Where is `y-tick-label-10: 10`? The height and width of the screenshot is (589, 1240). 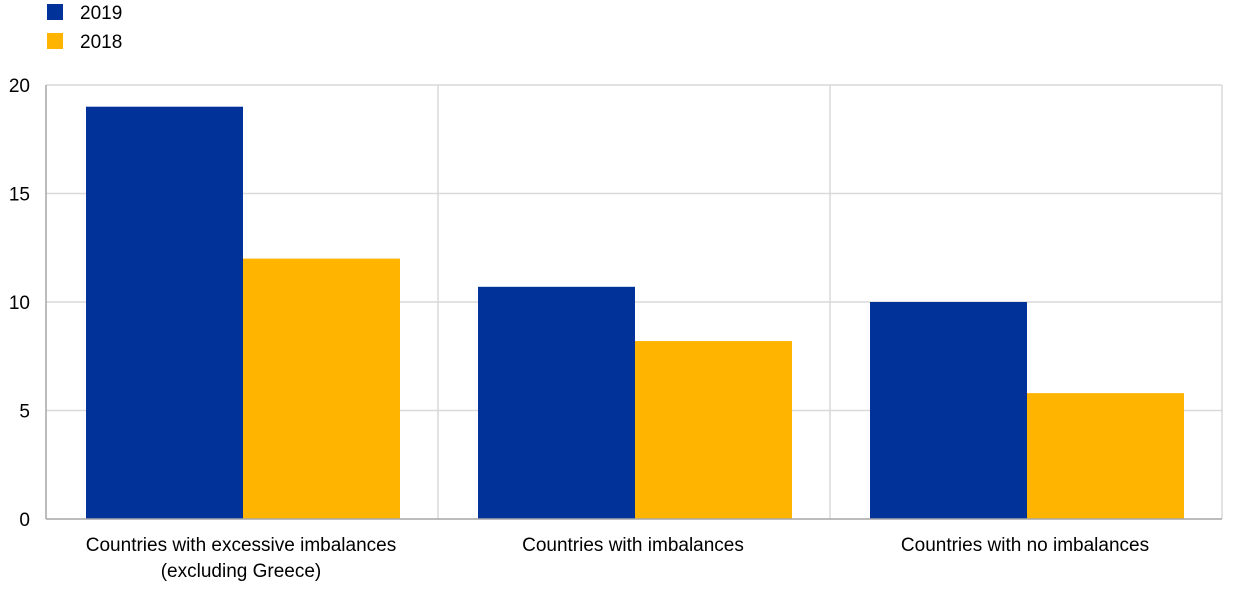
y-tick-label-10: 10 is located at coordinates (19, 303).